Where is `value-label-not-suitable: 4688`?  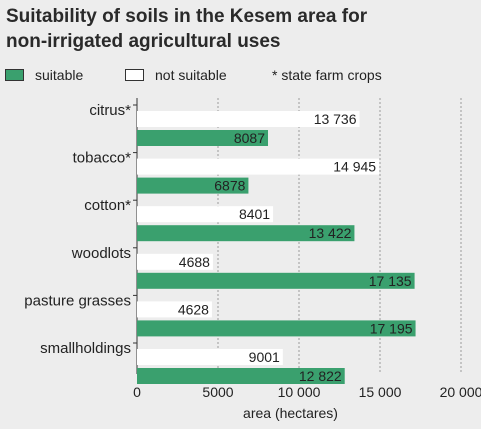 value-label-not-suitable: 4688 is located at coordinates (194, 262).